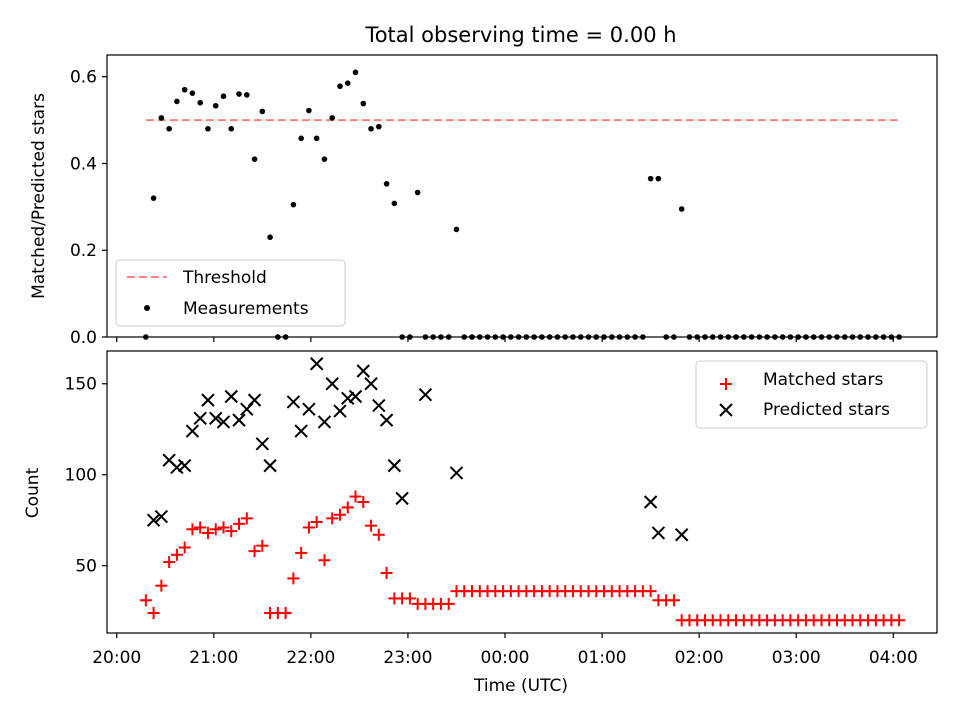 The image size is (960, 720). What do you see at coordinates (83, 251) in the screenshot?
I see `top-y-tick-label: 0.2` at bounding box center [83, 251].